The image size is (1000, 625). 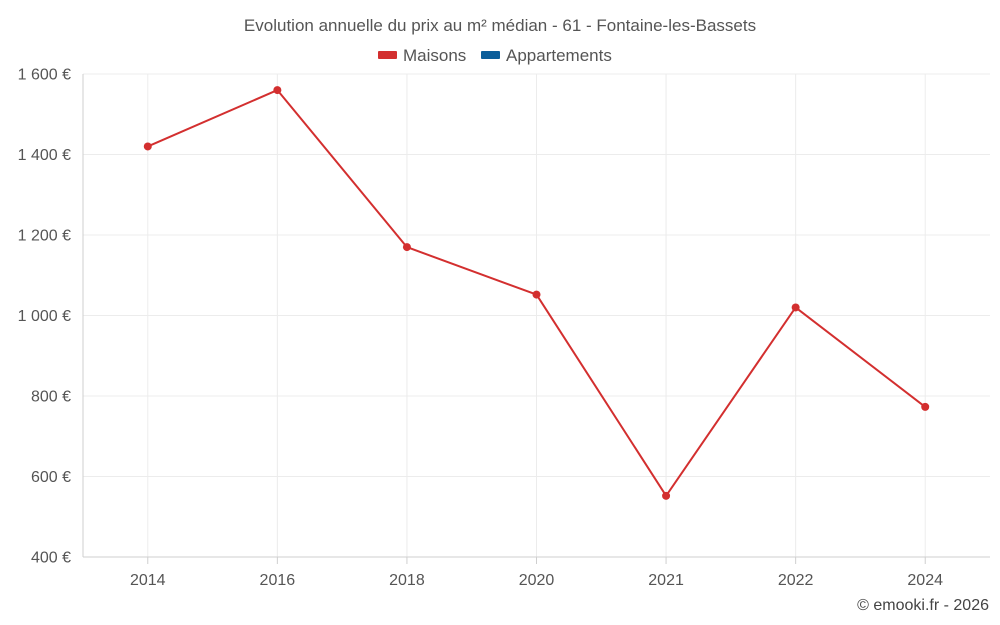 What do you see at coordinates (44, 236) in the screenshot?
I see `y-tick-label: 1 200 €` at bounding box center [44, 236].